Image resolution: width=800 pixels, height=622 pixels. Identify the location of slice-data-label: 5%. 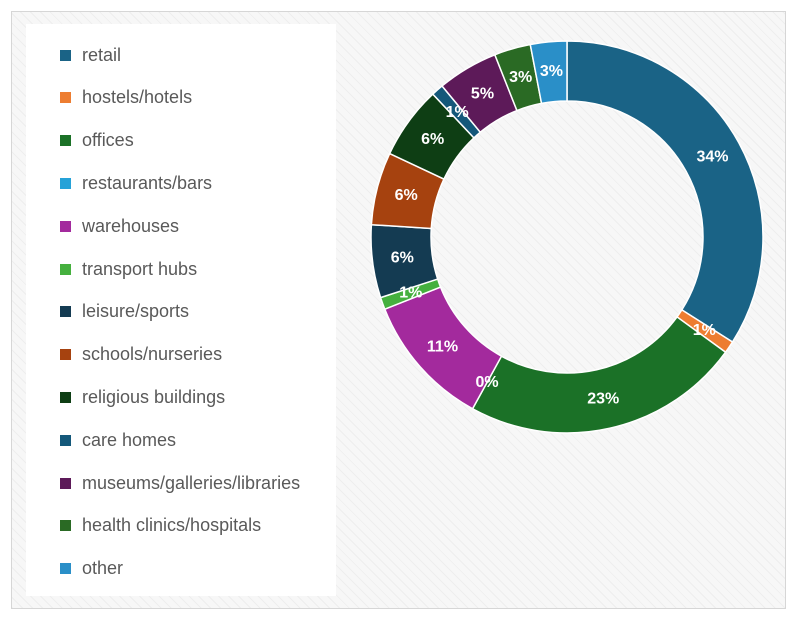
(482, 94).